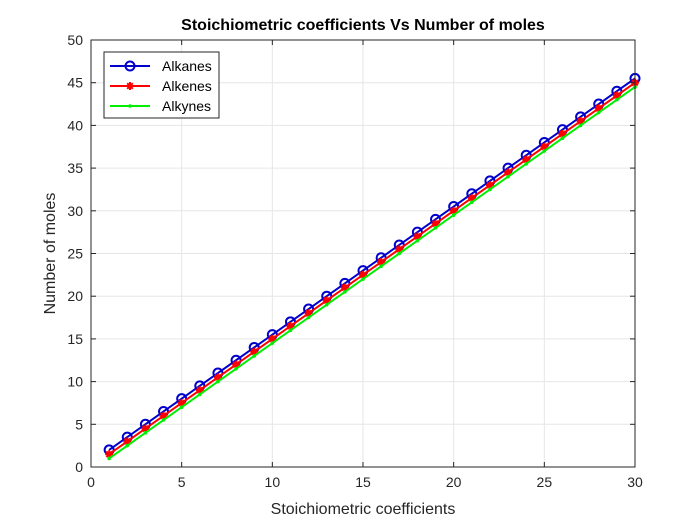 The image size is (700, 525). Describe the element at coordinates (545, 482) in the screenshot. I see `x-tick-label: 25` at that location.